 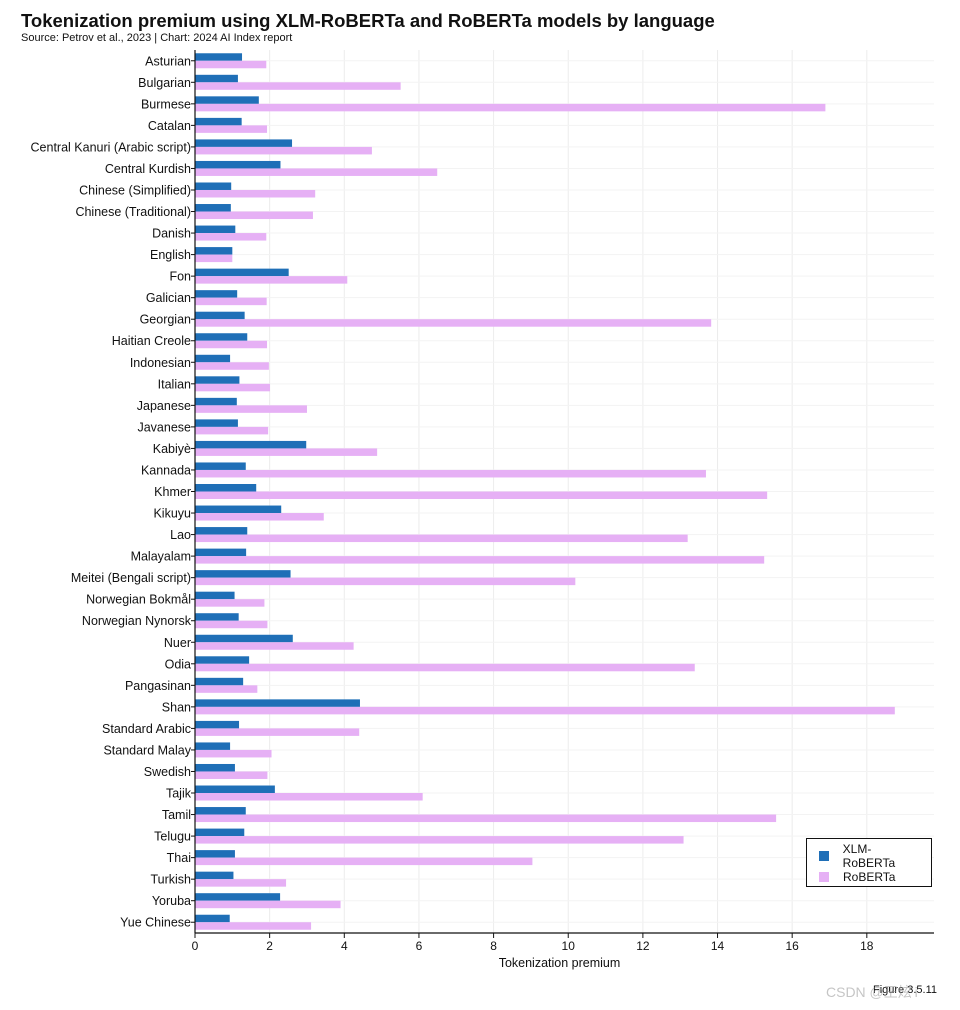 I want to click on bar-roberta-asturian, so click(x=231, y=64).